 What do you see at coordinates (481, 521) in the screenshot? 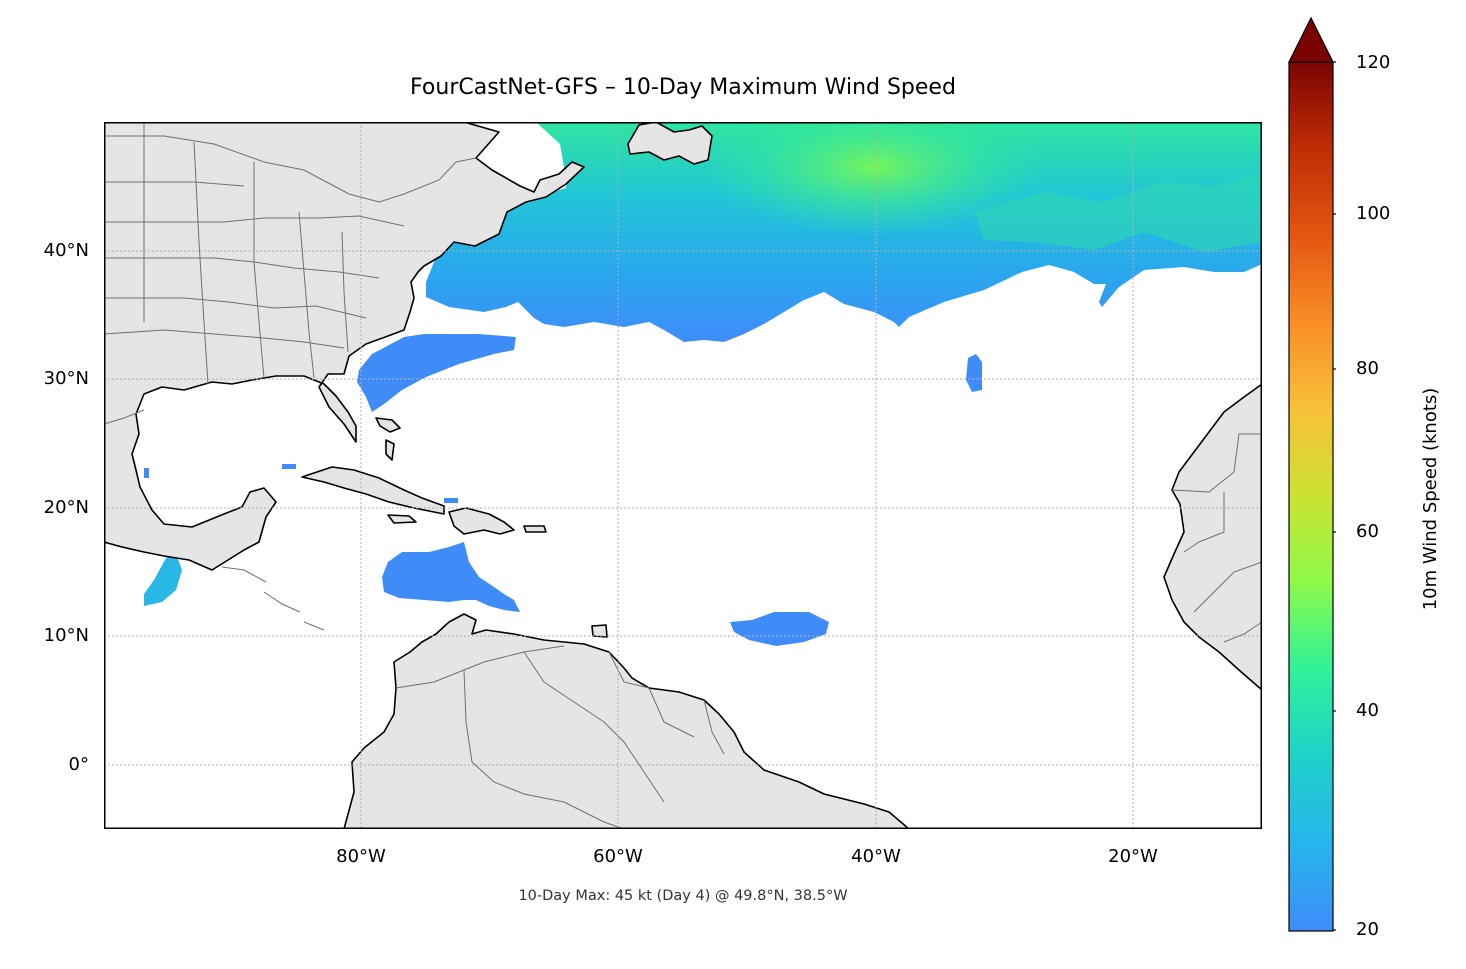
I see `hispaniola-land` at bounding box center [481, 521].